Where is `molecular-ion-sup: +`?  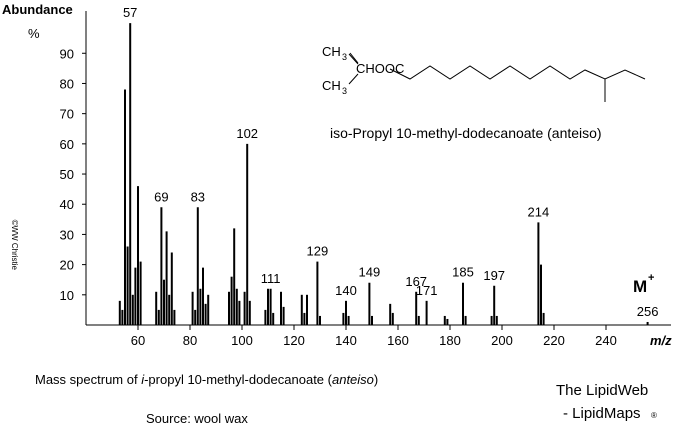
molecular-ion-sup: + is located at coordinates (651, 278).